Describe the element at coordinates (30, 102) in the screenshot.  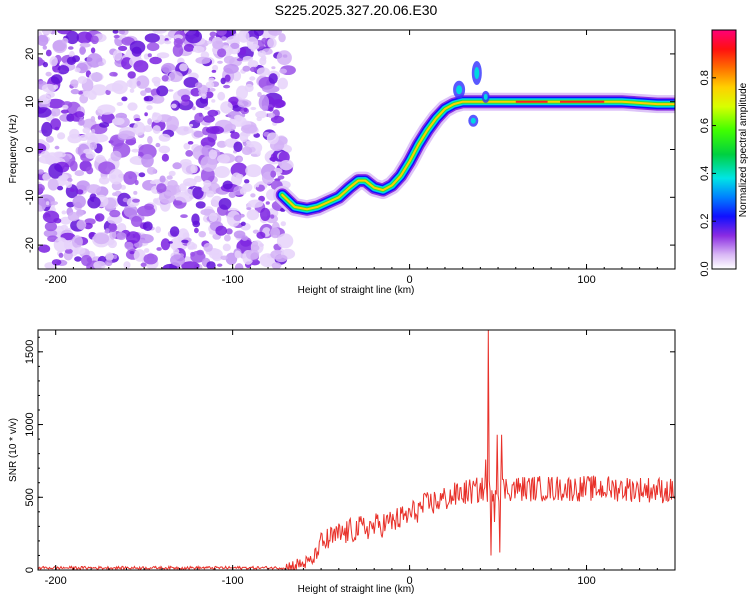
I see `y-tick-label: 10` at that location.